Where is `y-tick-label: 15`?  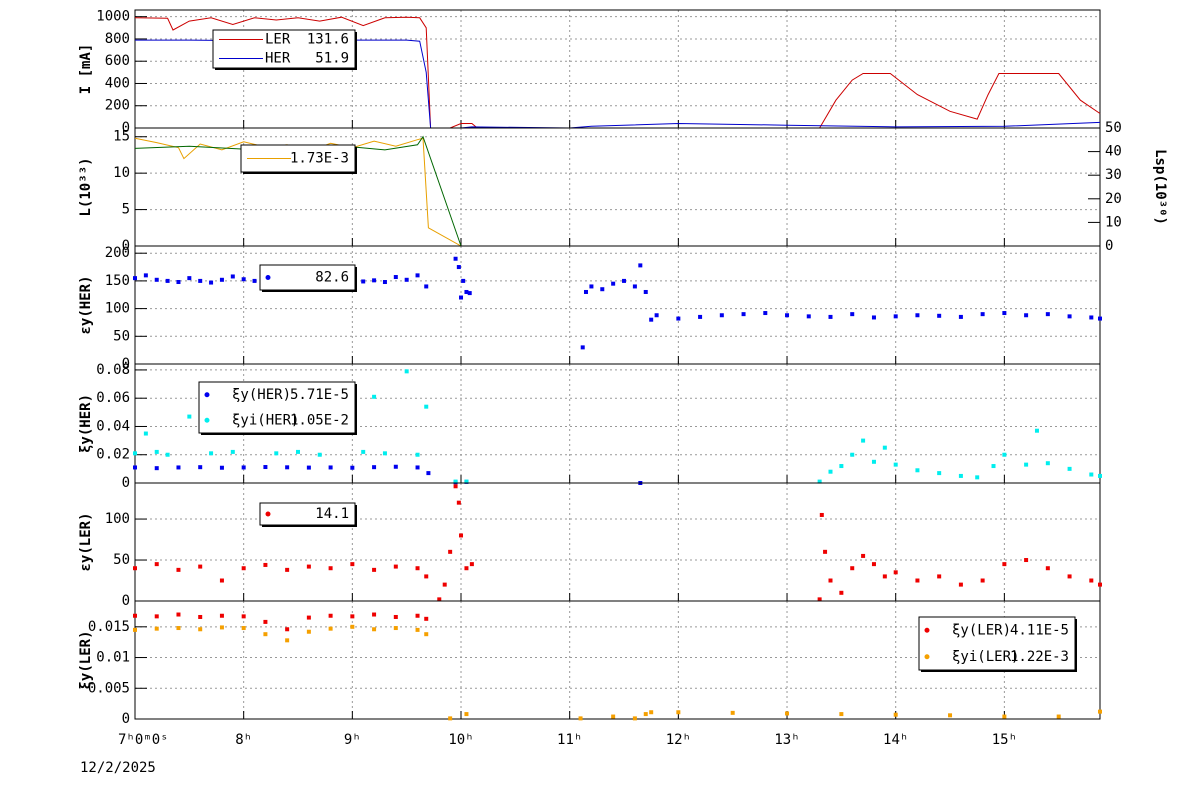
y-tick-label: 15 is located at coordinates (121, 137).